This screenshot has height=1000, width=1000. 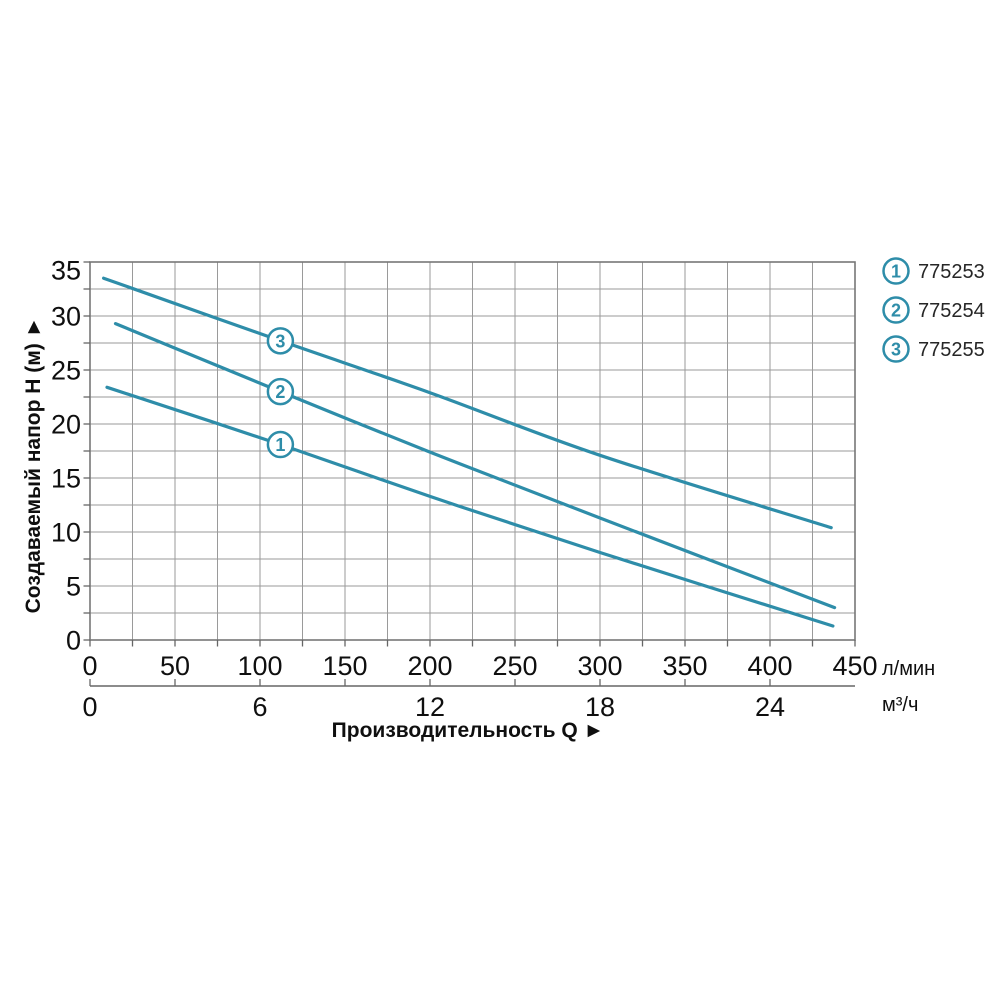 I want to click on legend-item: 3 775255, so click(x=933, y=349).